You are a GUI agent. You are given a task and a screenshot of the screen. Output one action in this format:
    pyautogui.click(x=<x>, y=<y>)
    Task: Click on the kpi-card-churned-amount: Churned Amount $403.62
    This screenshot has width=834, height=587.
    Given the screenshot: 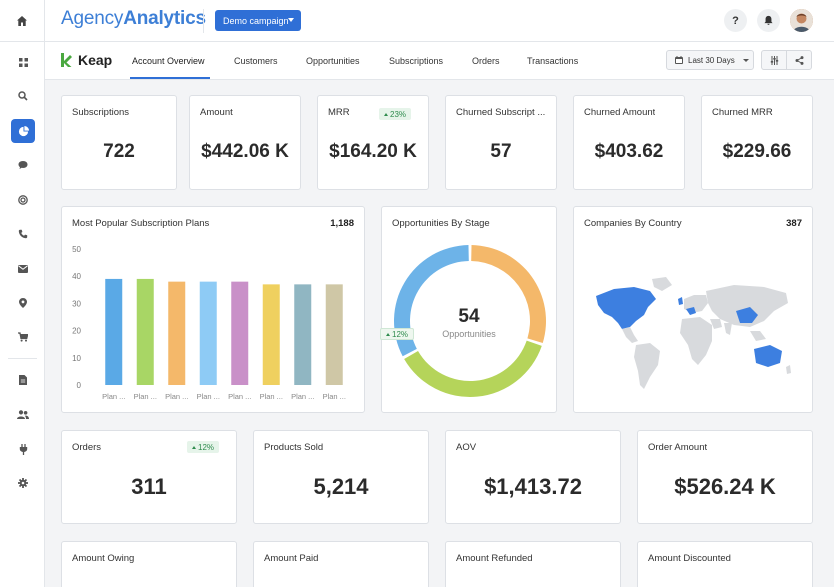 What is the action you would take?
    pyautogui.click(x=629, y=142)
    